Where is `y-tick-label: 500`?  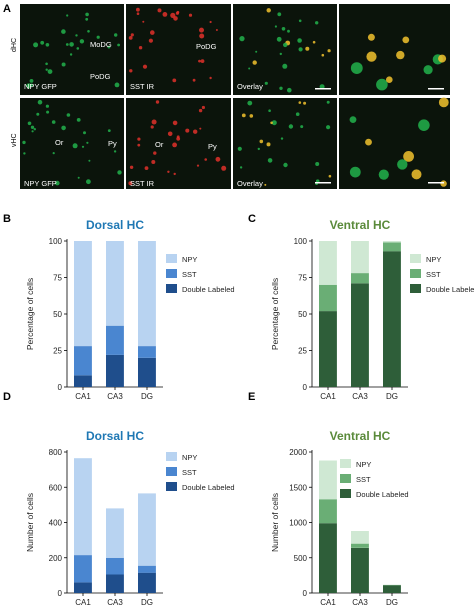
y-tick-label: 500 is located at coordinates (301, 558).